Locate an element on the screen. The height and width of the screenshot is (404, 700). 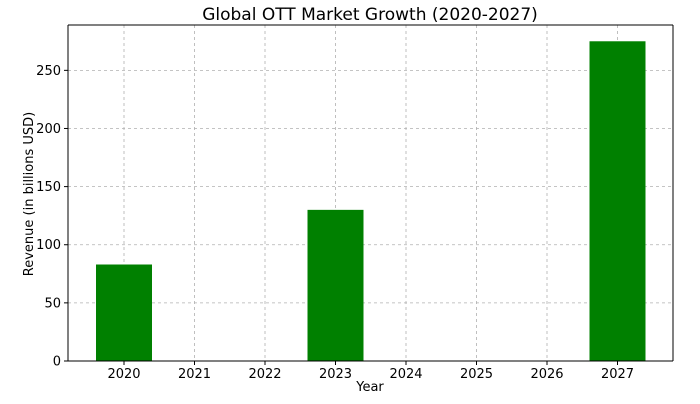
y-tick-label: 150 is located at coordinates (48, 187).